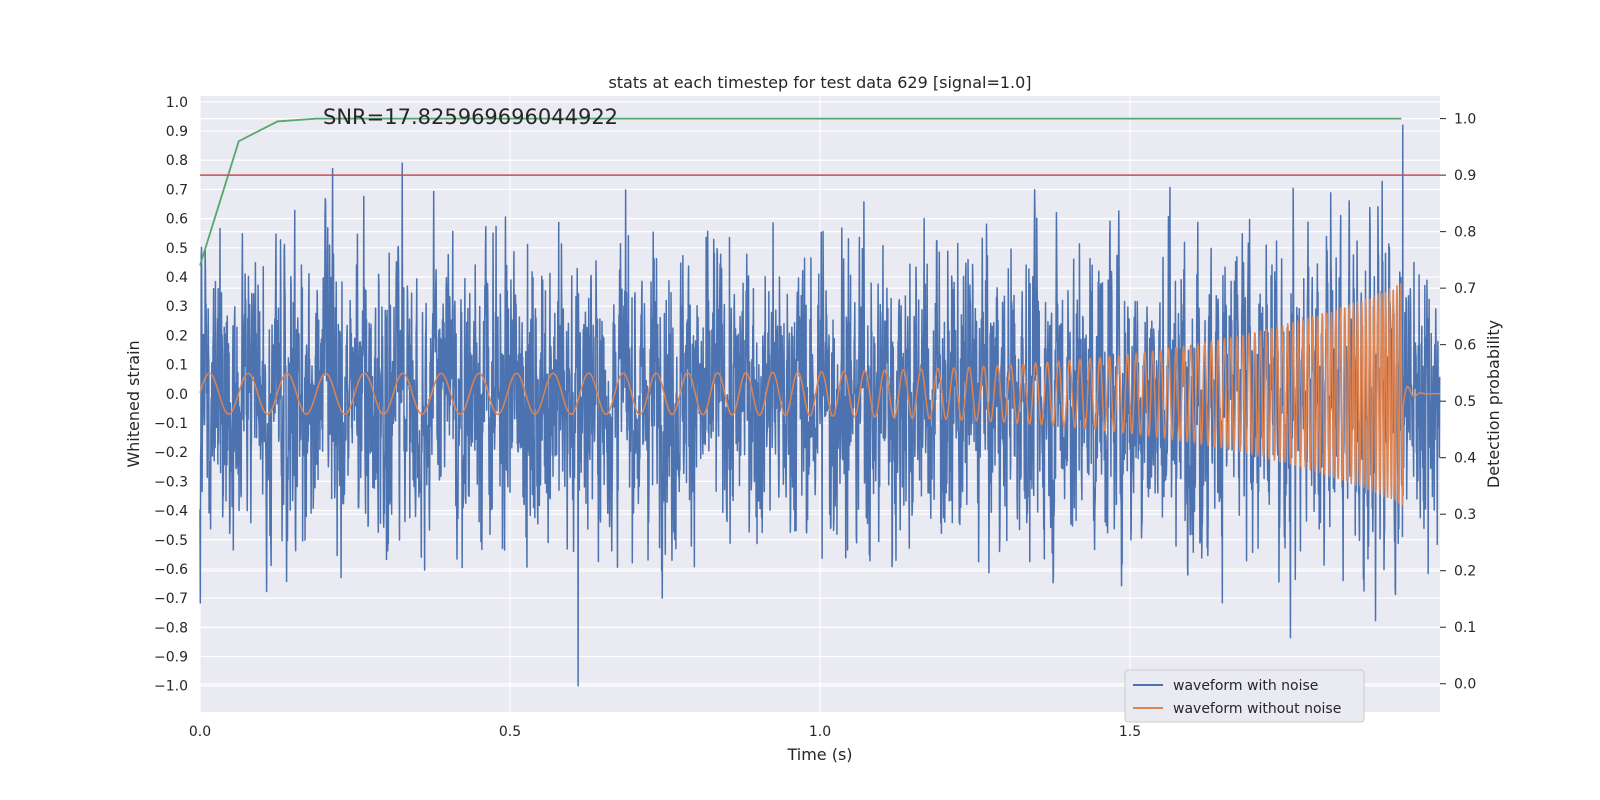 This screenshot has width=1600, height=800. What do you see at coordinates (177, 307) in the screenshot?
I see `y-tick-label: 0.3` at bounding box center [177, 307].